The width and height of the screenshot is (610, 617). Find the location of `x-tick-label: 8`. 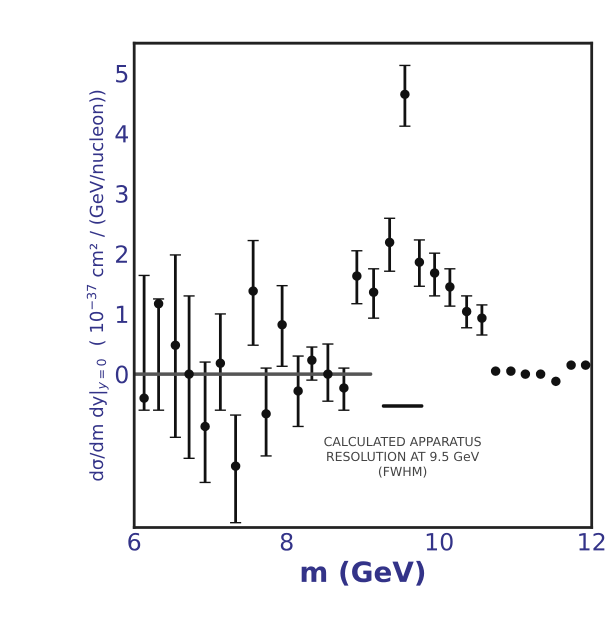

x-tick-label: 8 is located at coordinates (286, 541).